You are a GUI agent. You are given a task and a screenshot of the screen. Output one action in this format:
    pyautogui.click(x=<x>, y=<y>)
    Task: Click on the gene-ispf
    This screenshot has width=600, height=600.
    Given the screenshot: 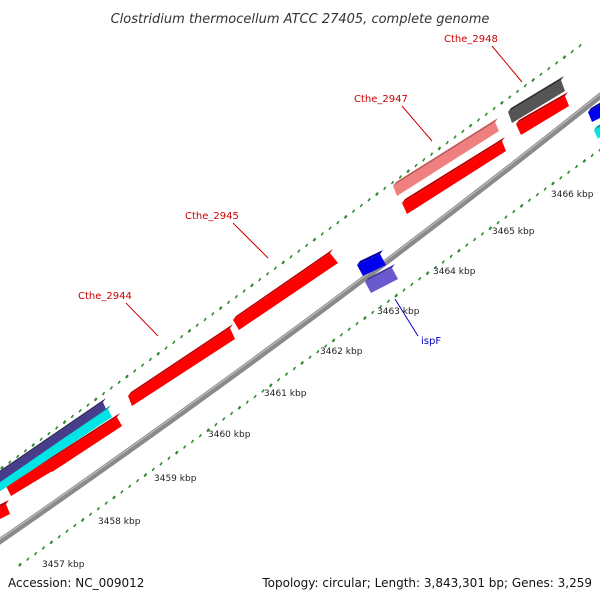 What is the action you would take?
    pyautogui.click(x=381, y=278)
    